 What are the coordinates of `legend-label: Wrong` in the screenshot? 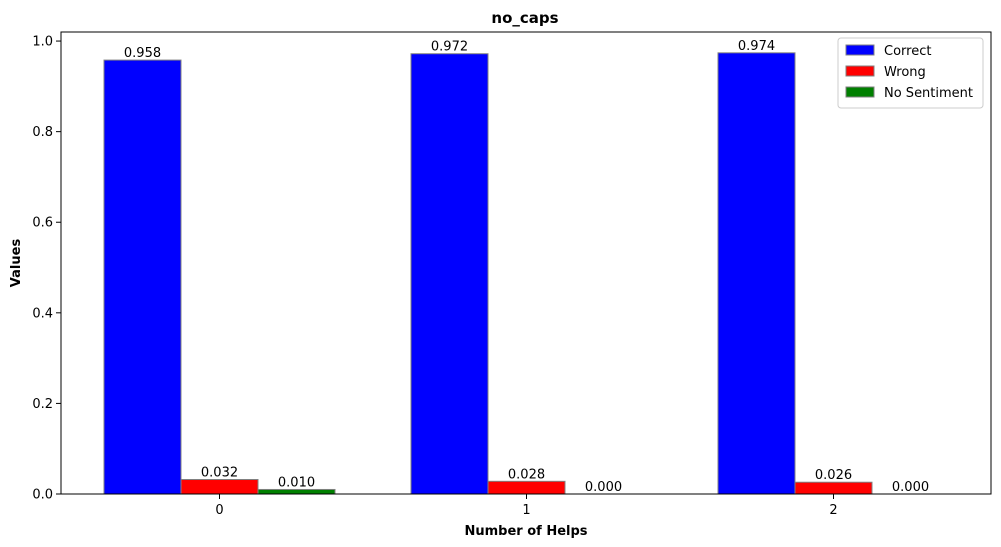 It's located at (905, 72).